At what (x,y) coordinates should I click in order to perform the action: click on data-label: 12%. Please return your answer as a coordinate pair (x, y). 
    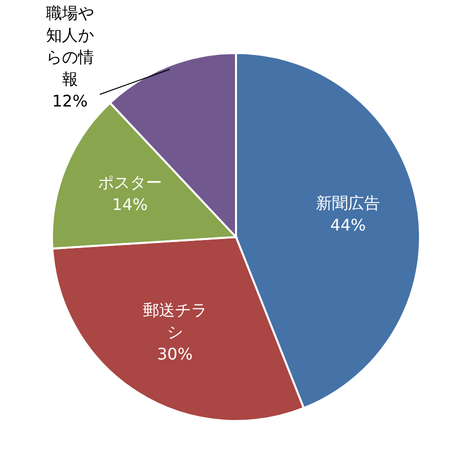
    Looking at the image, I should click on (70, 101).